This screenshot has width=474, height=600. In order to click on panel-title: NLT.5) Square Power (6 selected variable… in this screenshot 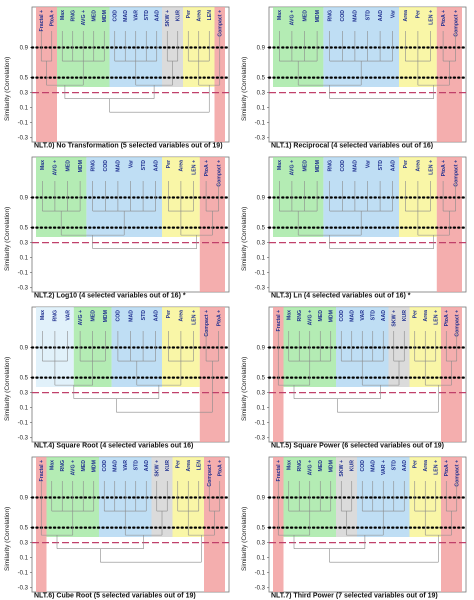, I will do `click(357, 446)`.